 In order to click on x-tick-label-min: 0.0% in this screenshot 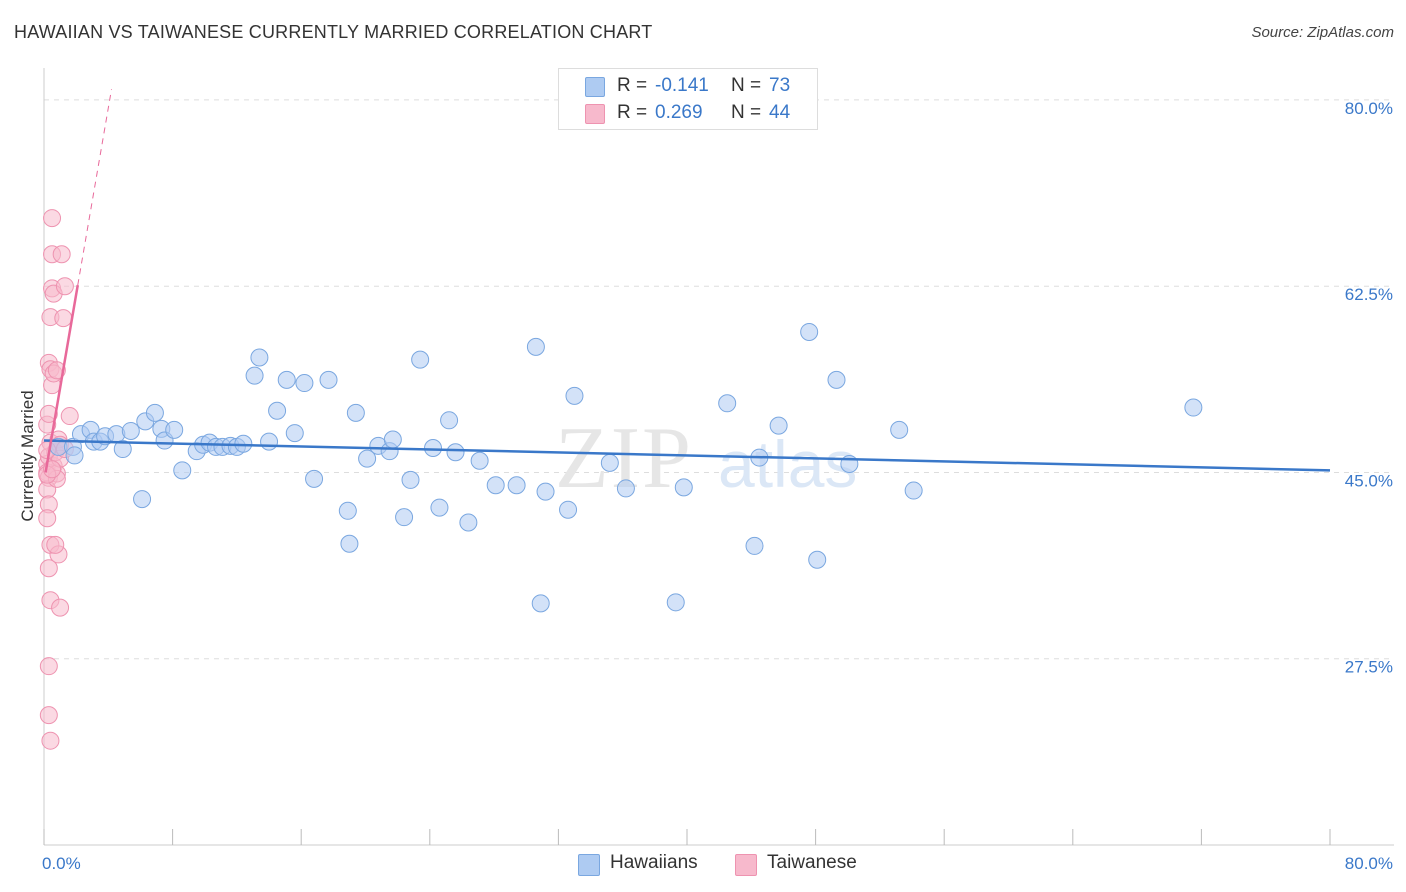, I will do `click(61, 863)`.